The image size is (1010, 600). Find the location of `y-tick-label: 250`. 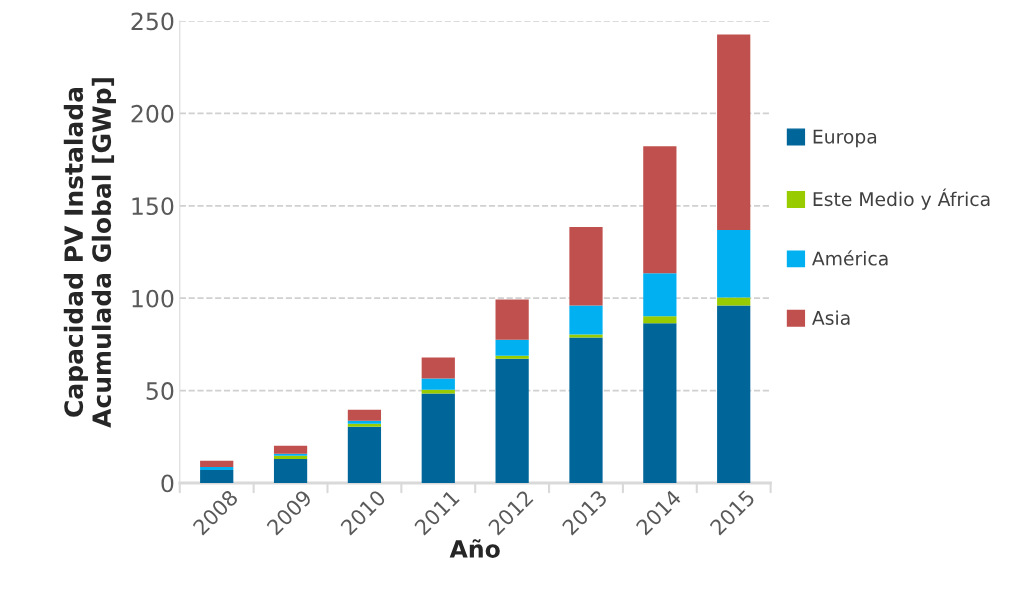

y-tick-label: 250 is located at coordinates (152, 21).